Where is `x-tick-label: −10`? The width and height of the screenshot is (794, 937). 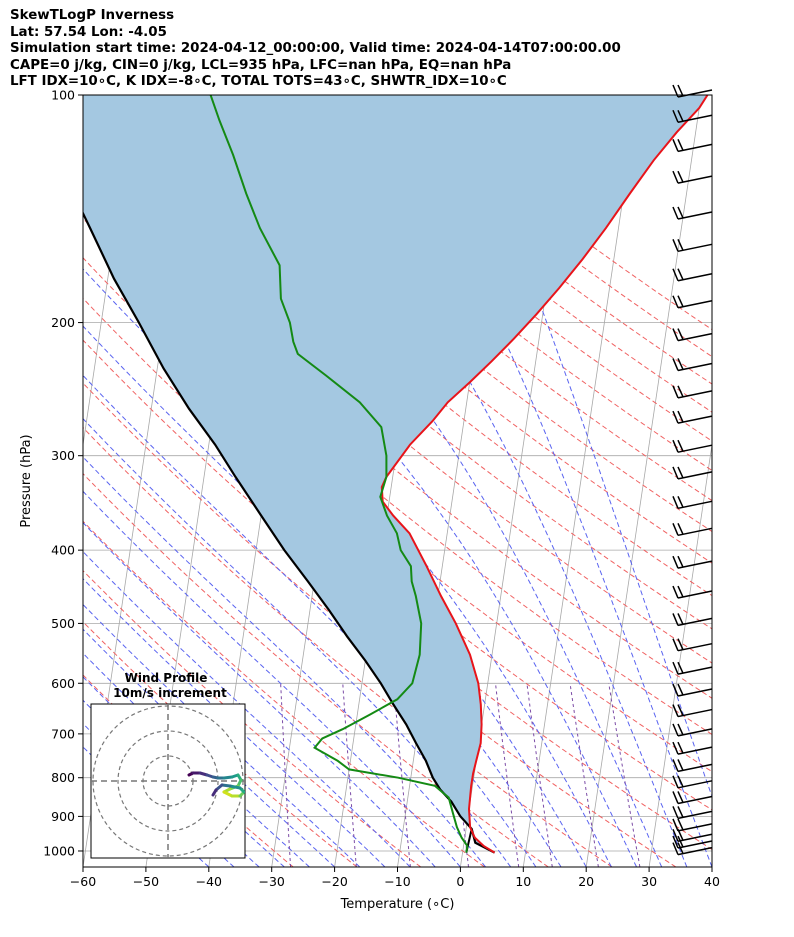
x-tick-label: −10 is located at coordinates (397, 881).